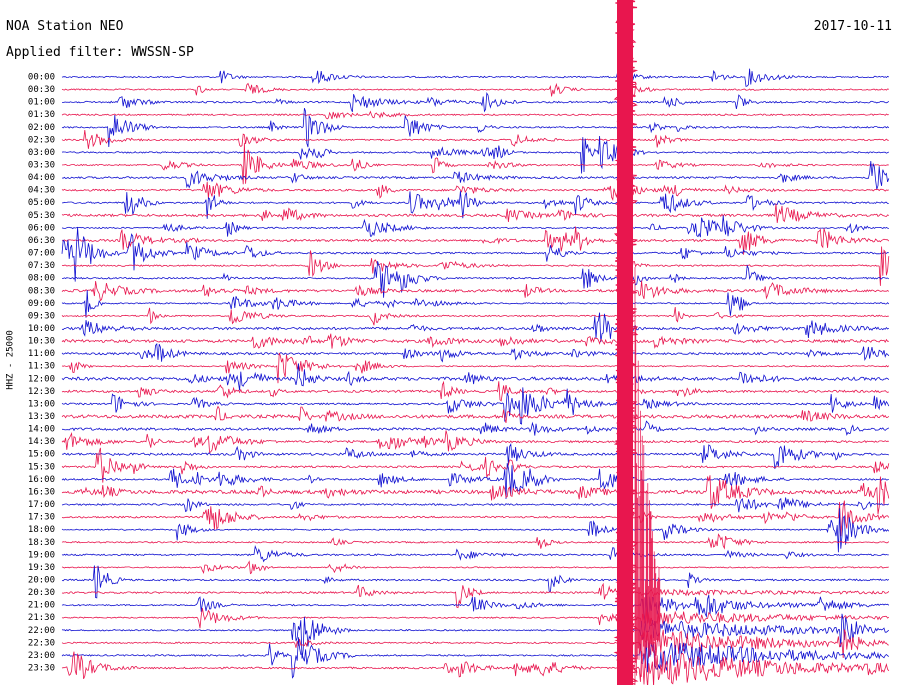 This screenshot has height=685, width=900. I want to click on time-label: 21:30, so click(41, 618).